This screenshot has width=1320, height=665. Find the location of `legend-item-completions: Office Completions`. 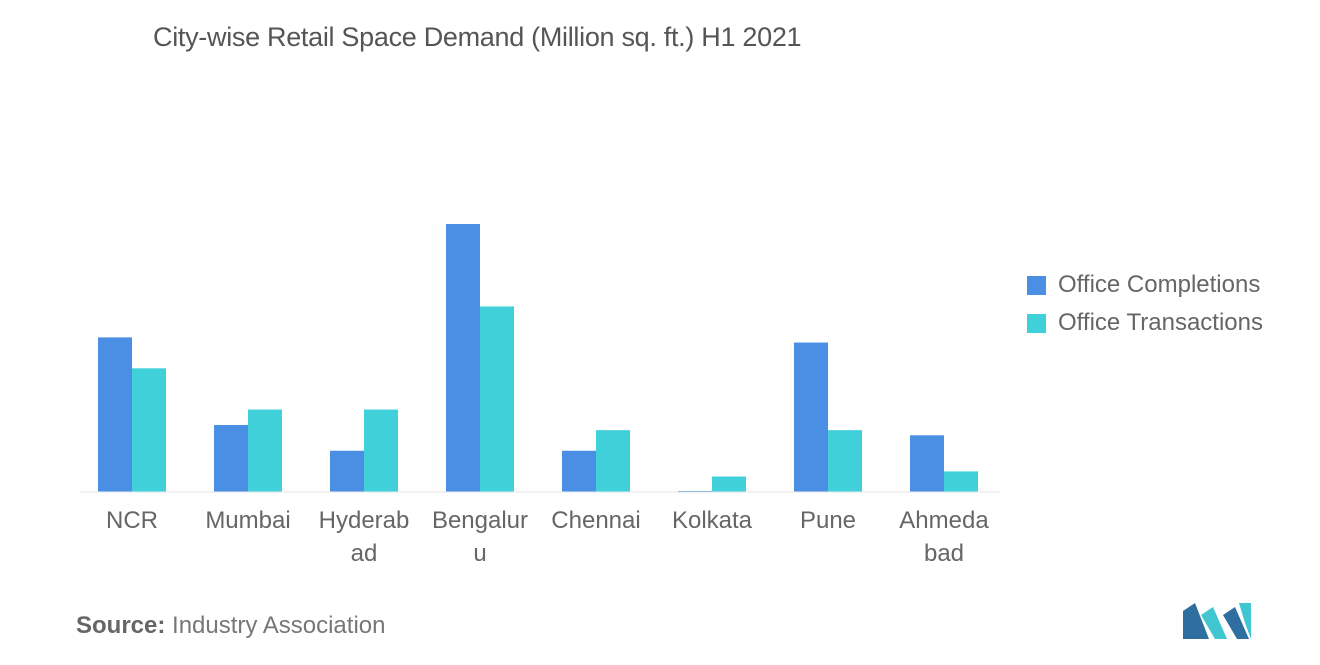

legend-item-completions: Office Completions is located at coordinates (1145, 285).